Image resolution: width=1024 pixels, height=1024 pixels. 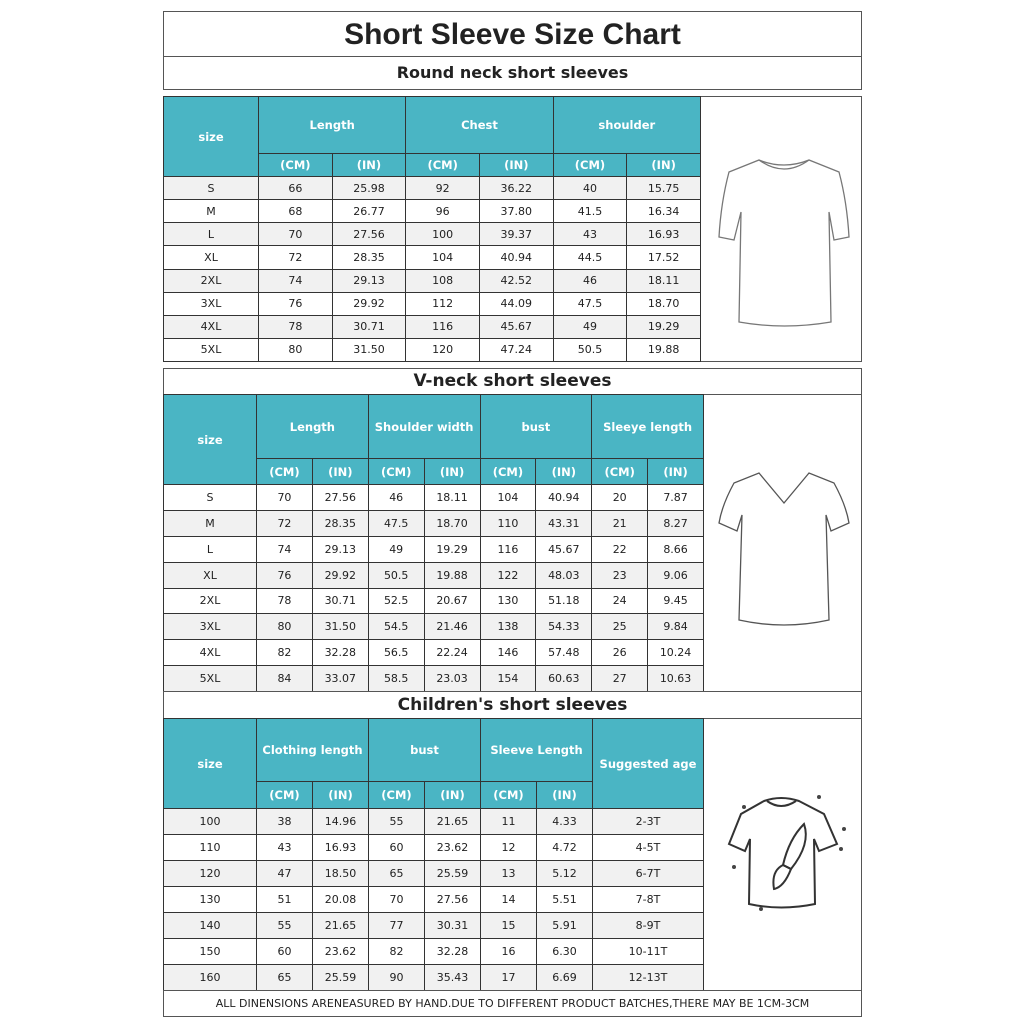 I want to click on value-cell: 37.80, so click(x=516, y=211).